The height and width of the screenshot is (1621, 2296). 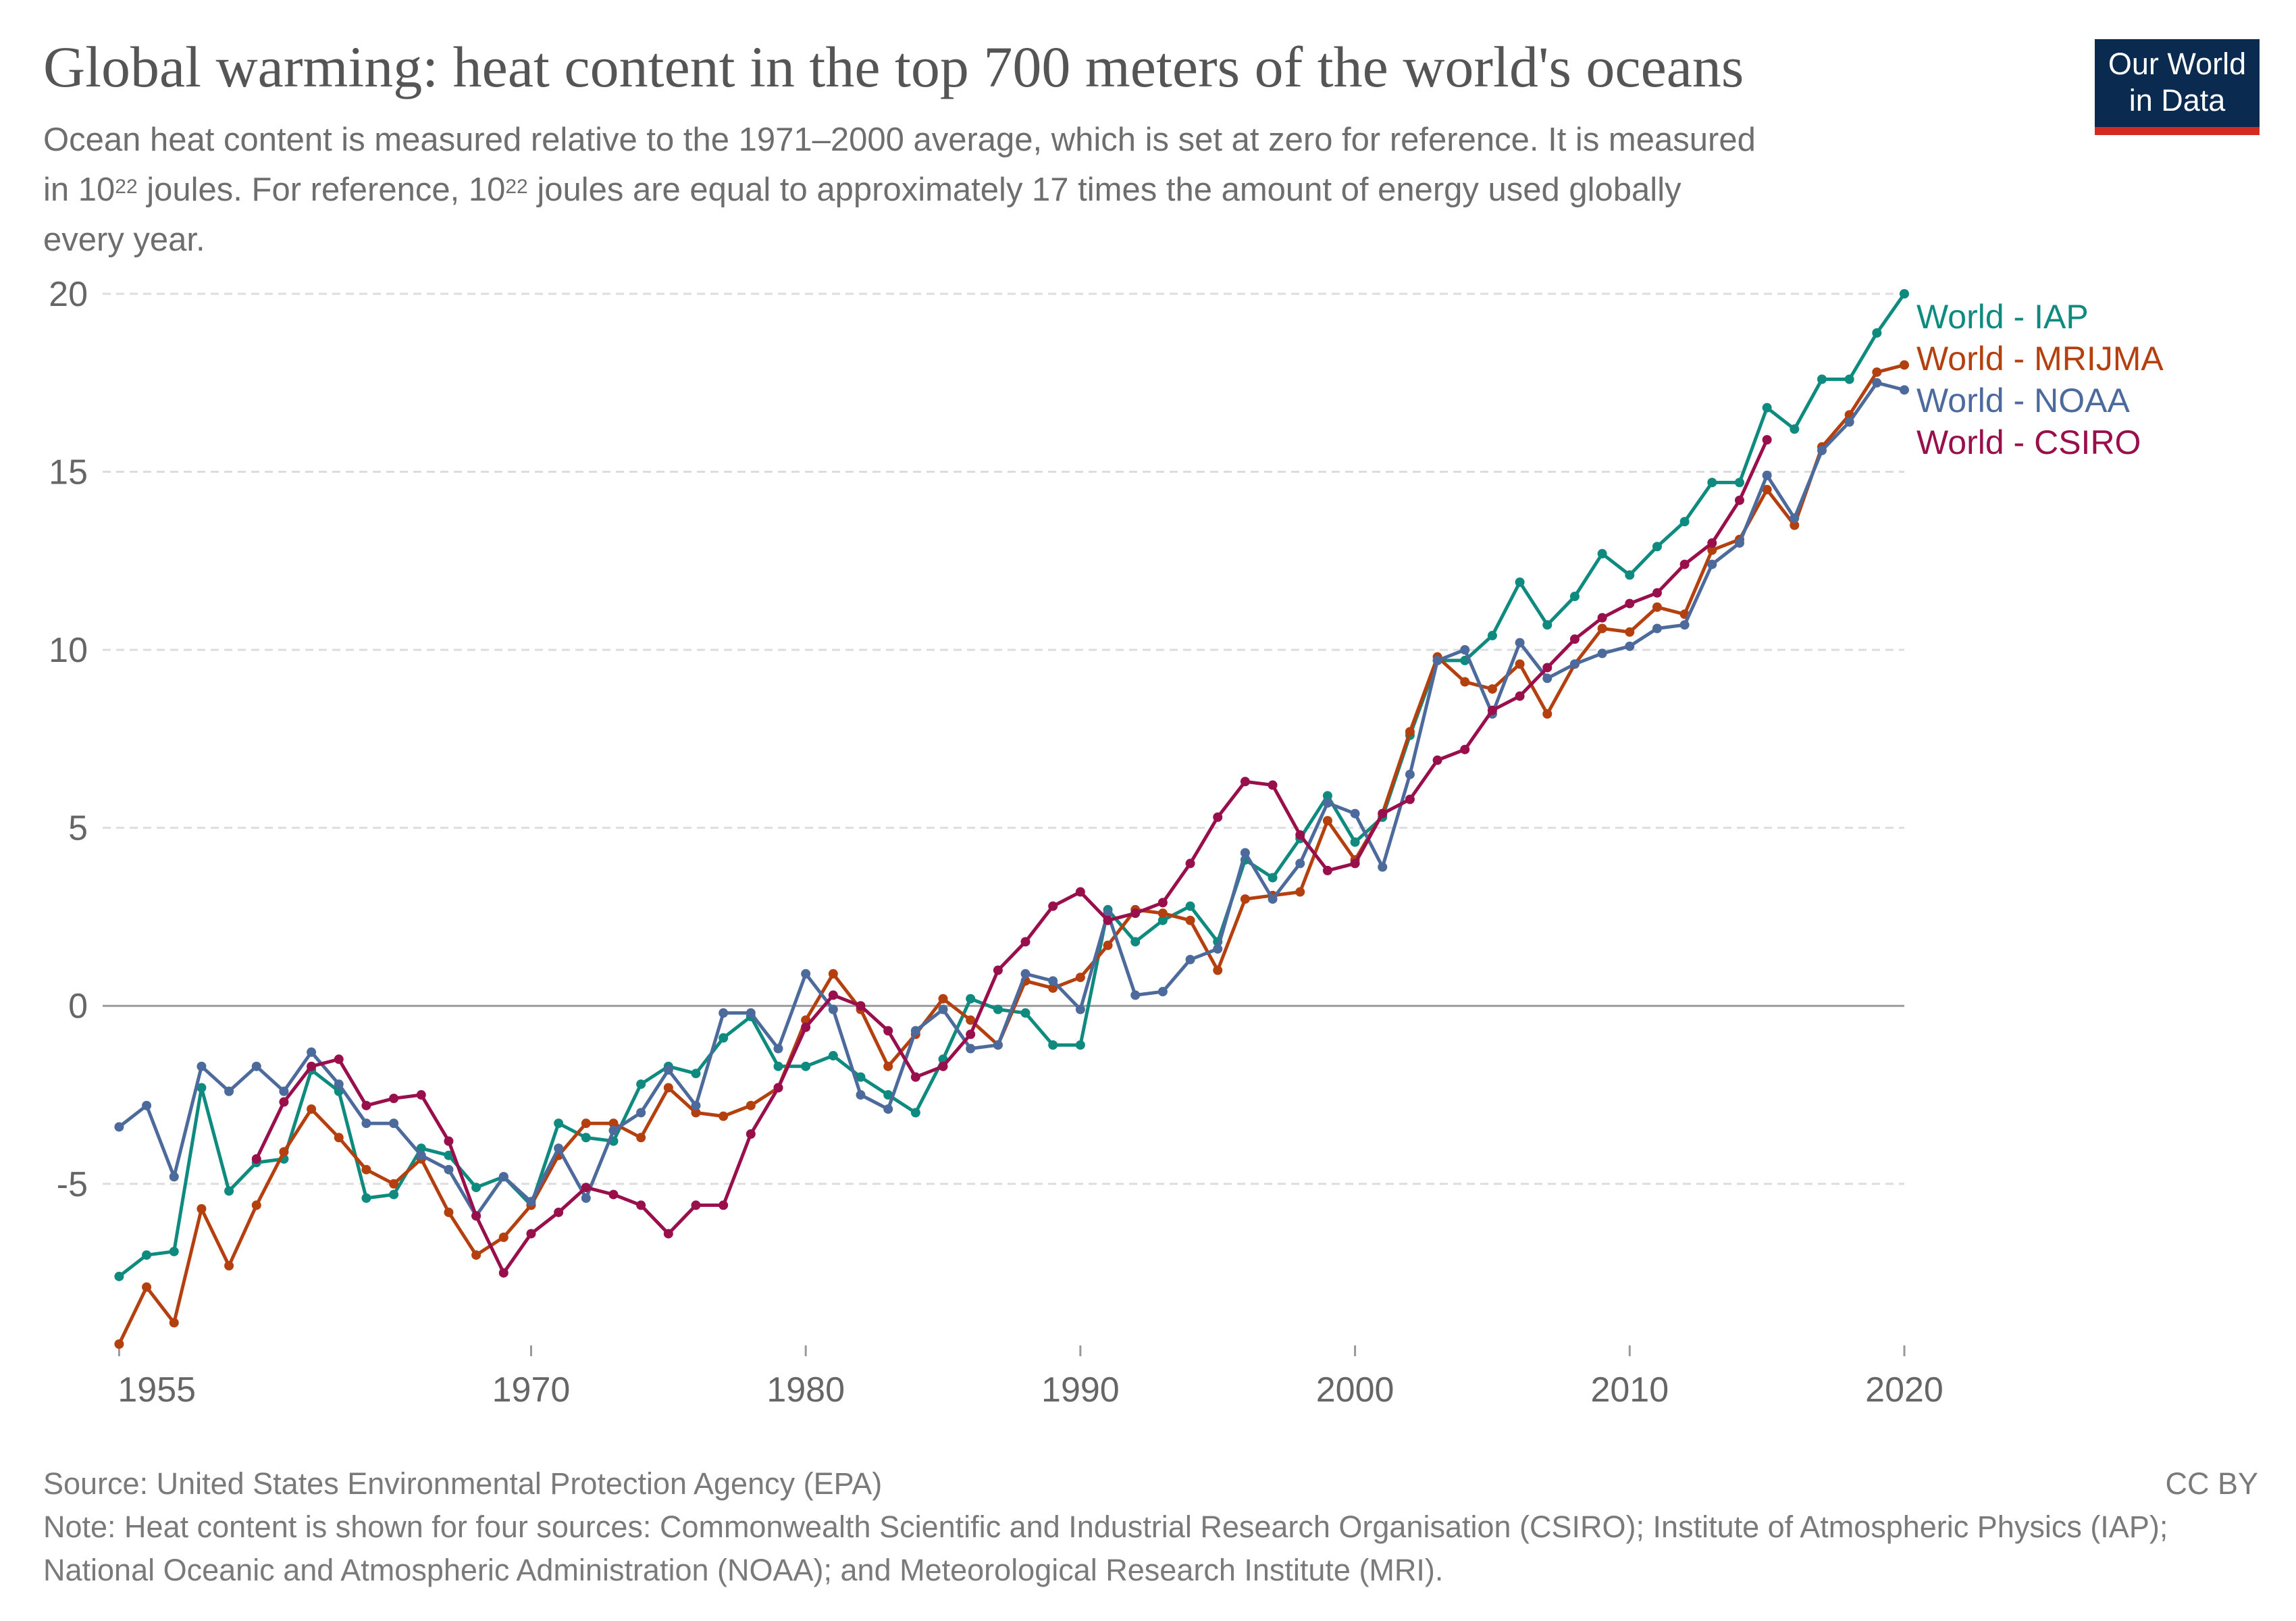 What do you see at coordinates (78, 828) in the screenshot?
I see `y-tick-label: 5` at bounding box center [78, 828].